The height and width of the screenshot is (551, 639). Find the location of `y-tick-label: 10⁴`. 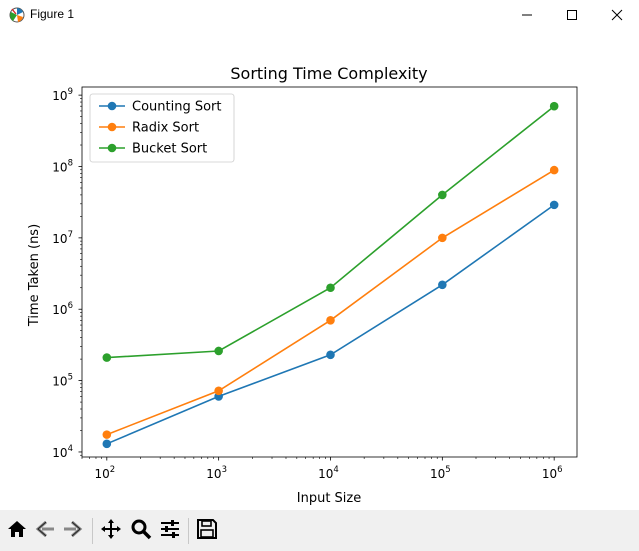

y-tick-label: 10⁴ is located at coordinates (62, 452).